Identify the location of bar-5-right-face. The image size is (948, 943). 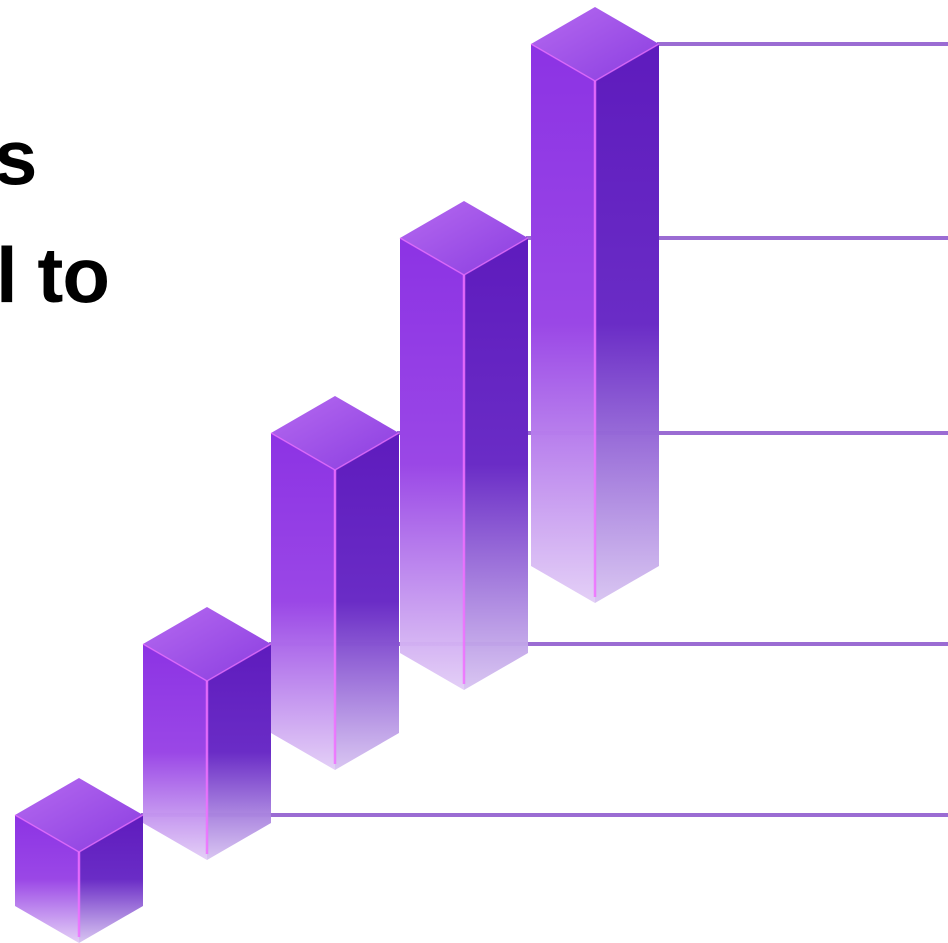
(627, 323).